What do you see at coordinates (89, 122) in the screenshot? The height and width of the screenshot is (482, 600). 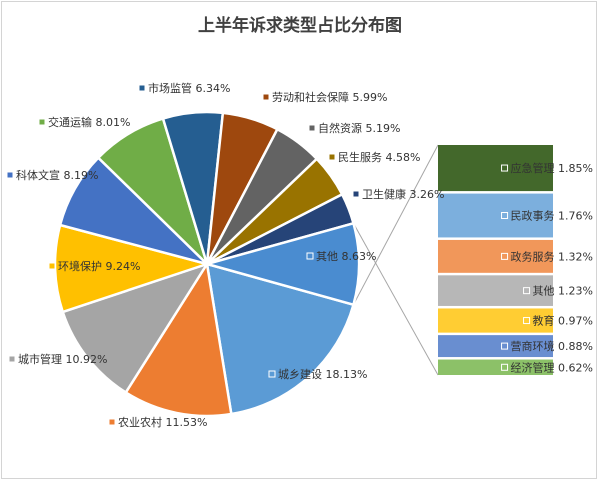 I see `data-label-text-6: 交通运输 8.01%` at bounding box center [89, 122].